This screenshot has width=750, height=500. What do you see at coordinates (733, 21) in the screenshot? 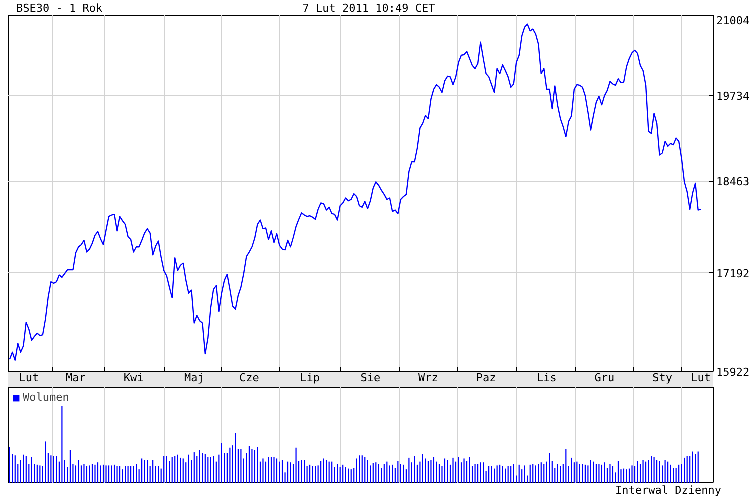
I see `y-tick-label: 21004` at bounding box center [733, 21].